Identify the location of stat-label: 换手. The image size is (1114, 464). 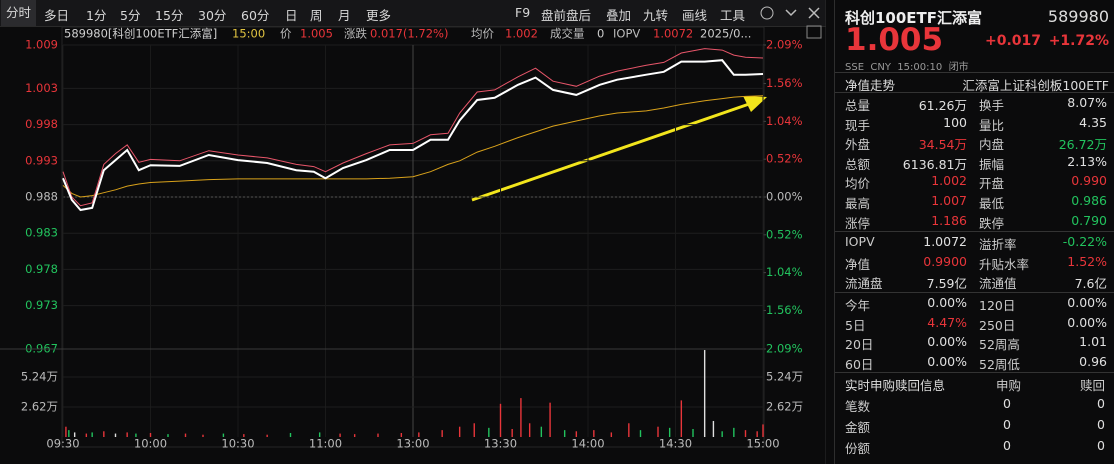
(992, 105).